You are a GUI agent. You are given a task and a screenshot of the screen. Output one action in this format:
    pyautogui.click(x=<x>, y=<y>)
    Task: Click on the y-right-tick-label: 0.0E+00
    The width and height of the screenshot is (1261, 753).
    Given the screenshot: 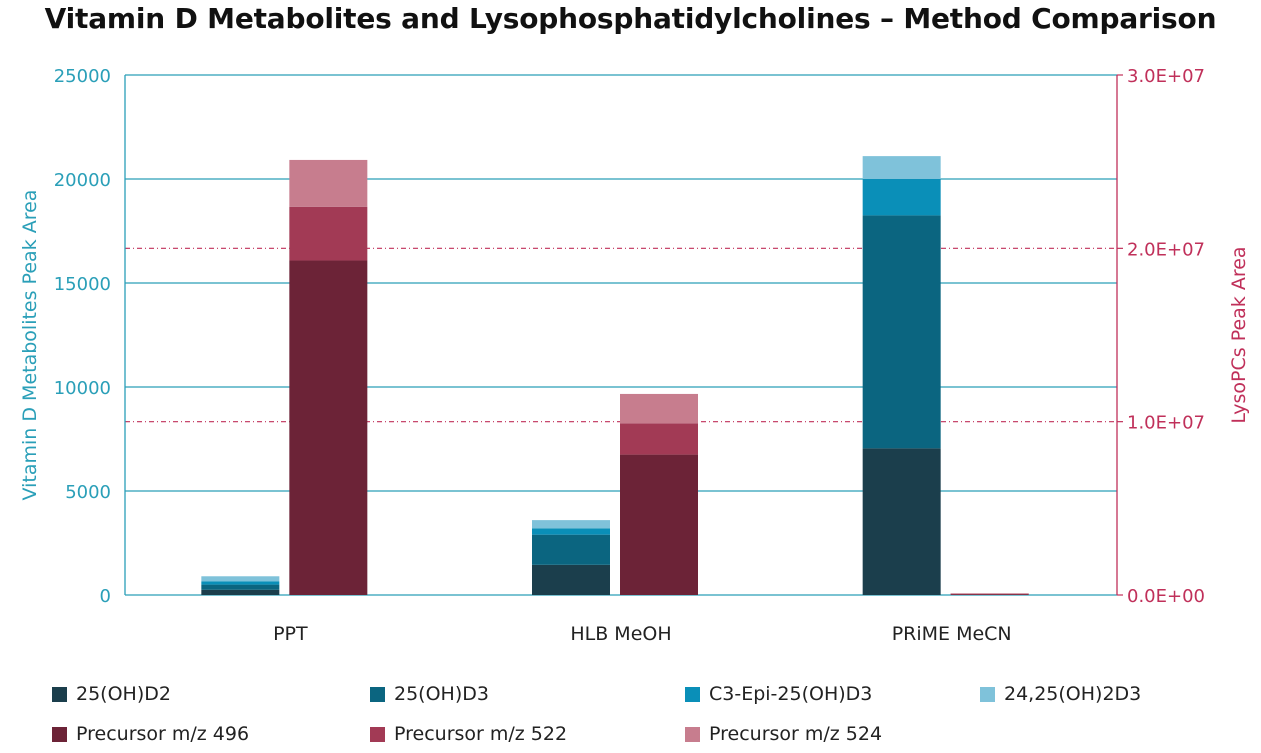 What is the action you would take?
    pyautogui.click(x=1166, y=596)
    